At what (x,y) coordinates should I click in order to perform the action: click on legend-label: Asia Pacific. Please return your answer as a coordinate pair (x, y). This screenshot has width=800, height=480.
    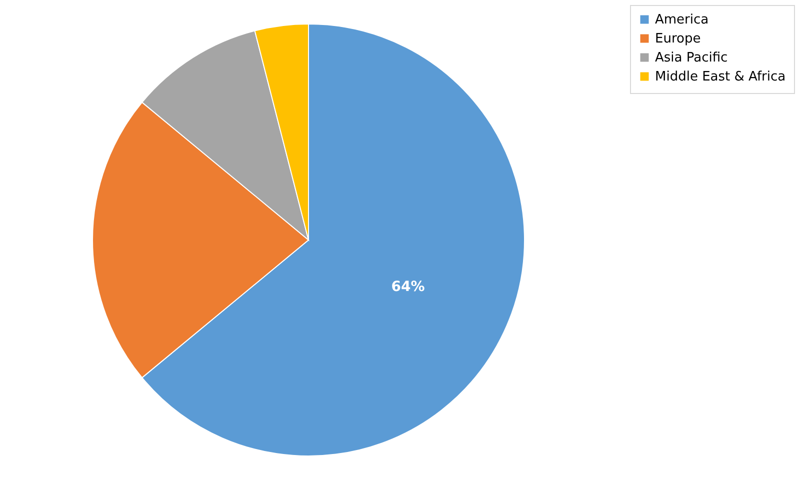
    Looking at the image, I should click on (691, 58).